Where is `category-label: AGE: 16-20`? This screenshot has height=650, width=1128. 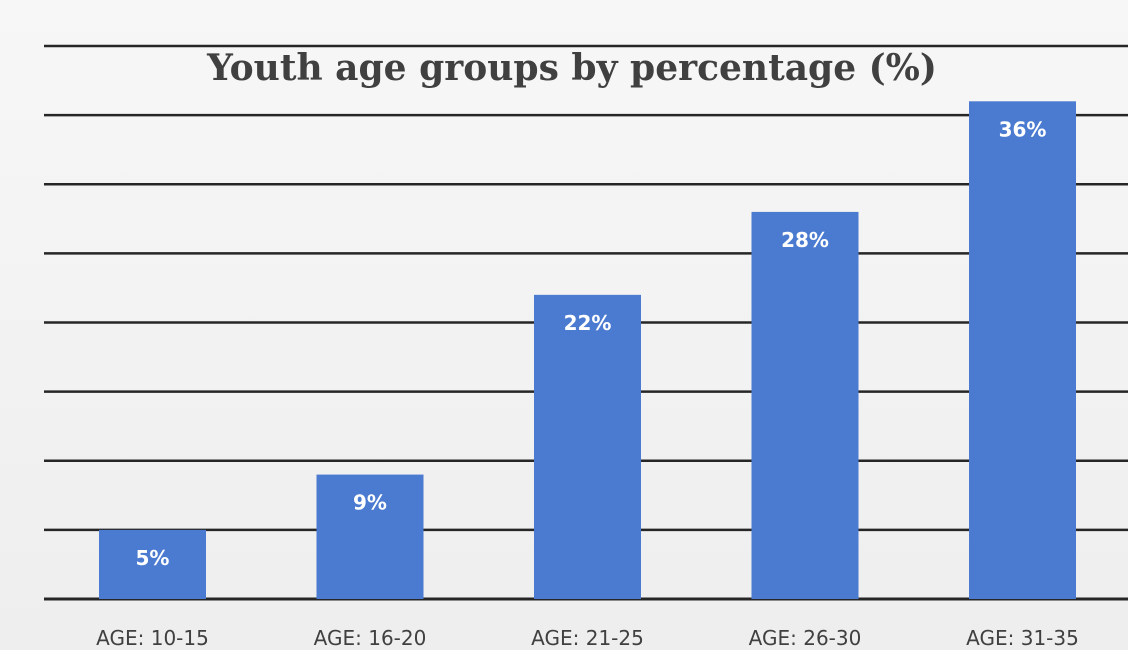
category-label: AGE: 16-20 is located at coordinates (370, 638).